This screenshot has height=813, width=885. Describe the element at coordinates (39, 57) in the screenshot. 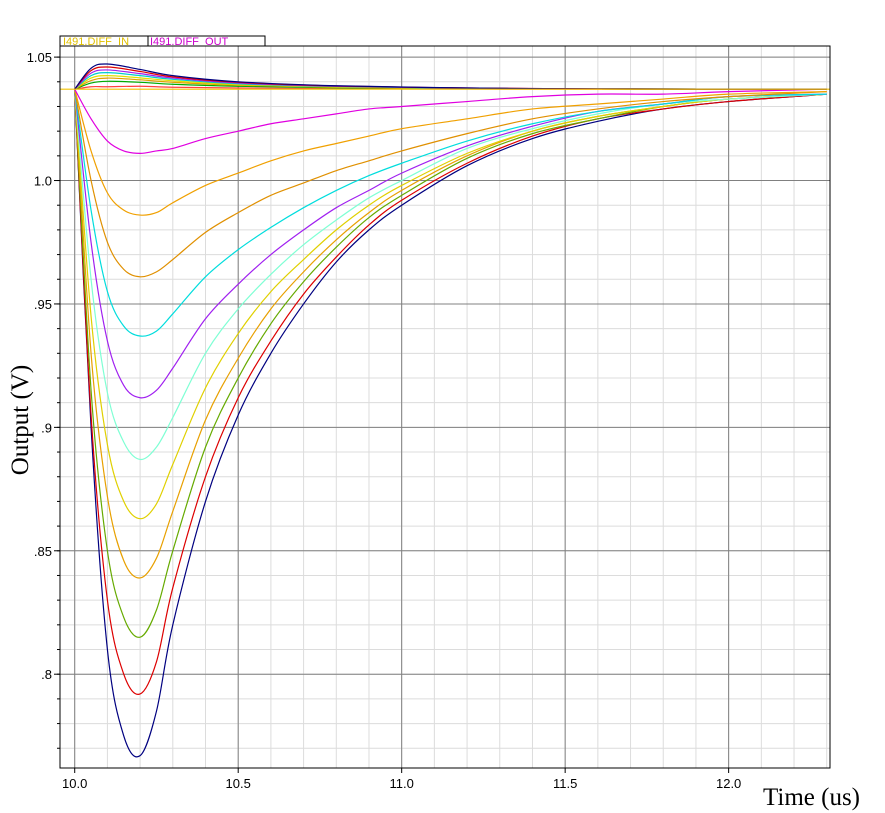

I see `y-tick-label: 1.05` at that location.